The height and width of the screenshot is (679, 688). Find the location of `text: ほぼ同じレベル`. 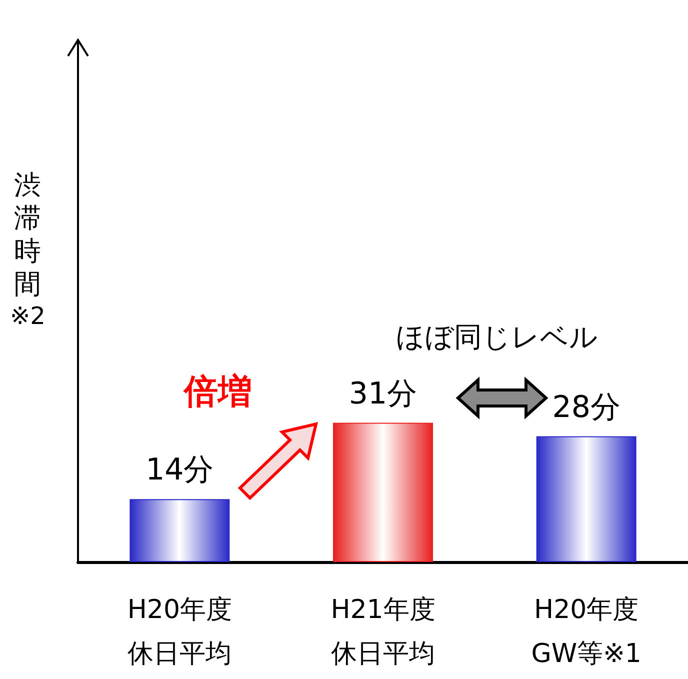

text: ほぼ同じレベル is located at coordinates (497, 337).